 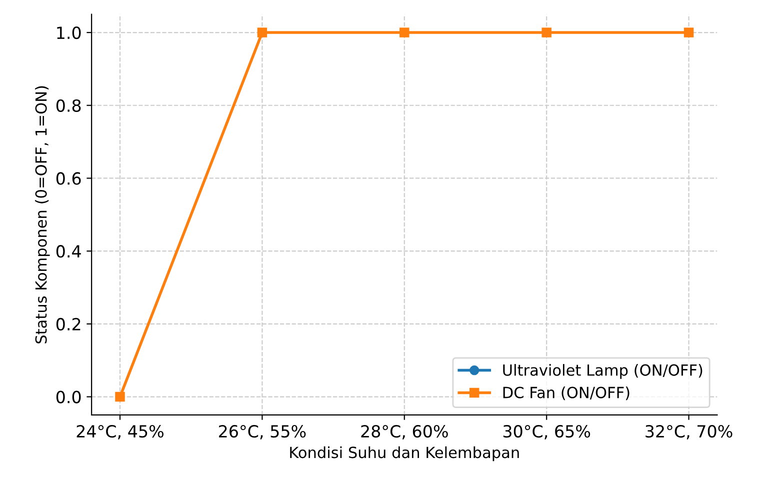 I want to click on x-tick-label: 28°C, 60%, so click(x=404, y=432).